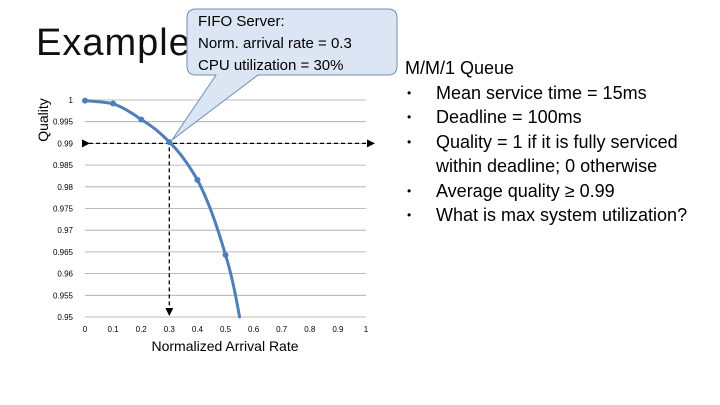 This screenshot has height=405, width=720. I want to click on y-tick-label: 0.965, so click(63, 252).